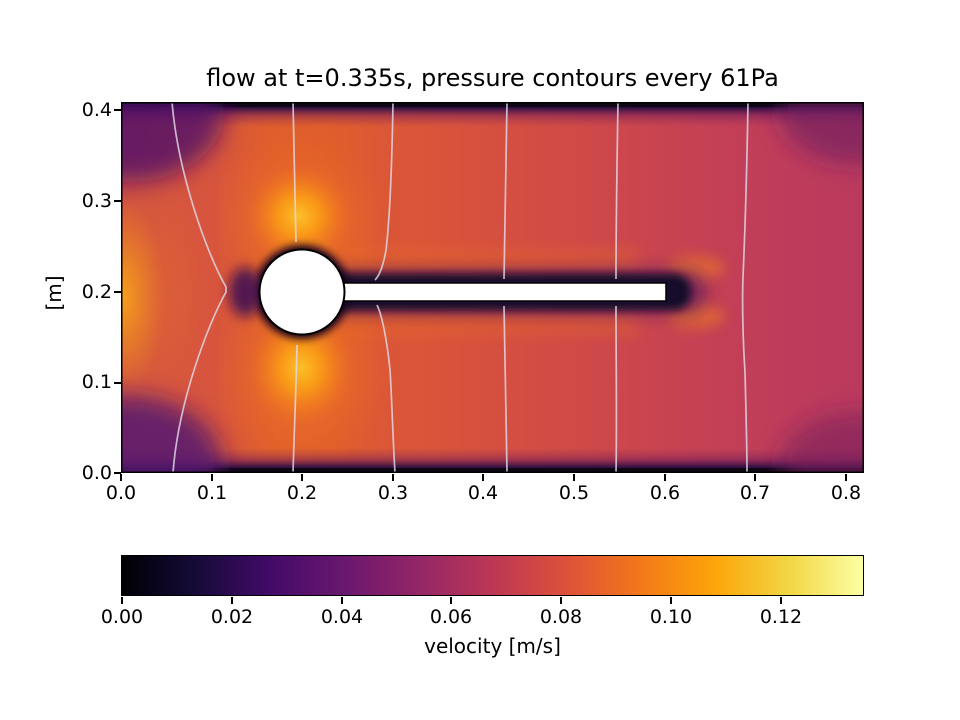 This screenshot has width=960, height=720. I want to click on y-tick-label: 0.0, so click(96, 473).